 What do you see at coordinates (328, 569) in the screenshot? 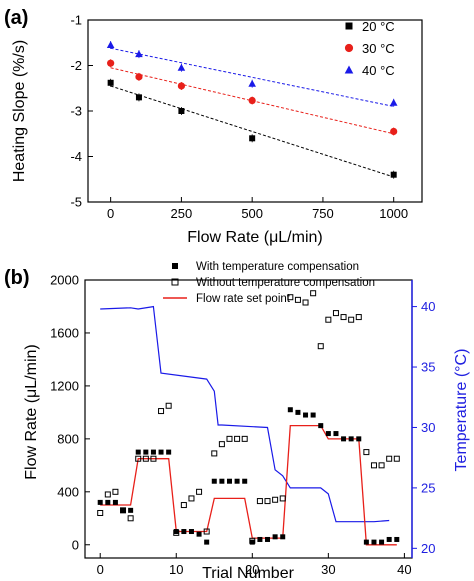
I see `panel-b-xtick-label: 30` at bounding box center [328, 569].